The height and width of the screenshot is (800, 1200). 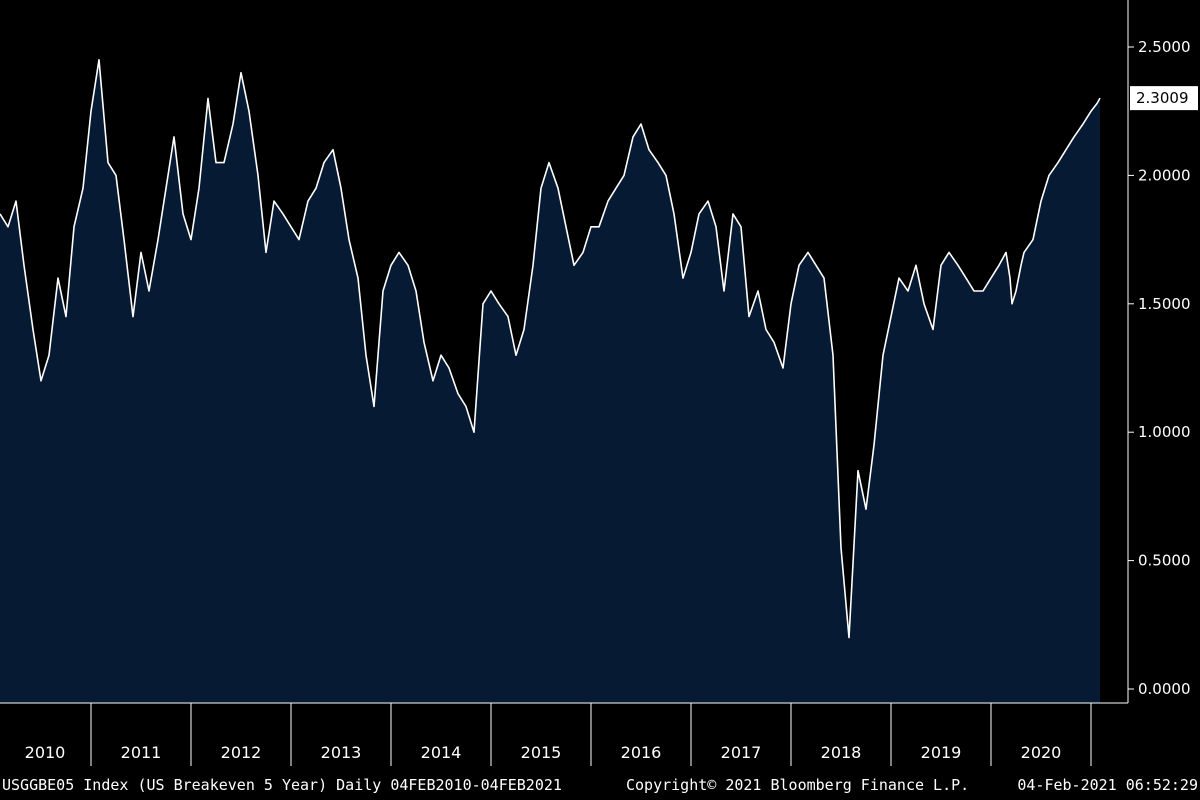 I want to click on y-axis-ticks: 0.0000 0.5000 1.0000 1.5000 2.0000 2.5000, so click(x=1159, y=368).